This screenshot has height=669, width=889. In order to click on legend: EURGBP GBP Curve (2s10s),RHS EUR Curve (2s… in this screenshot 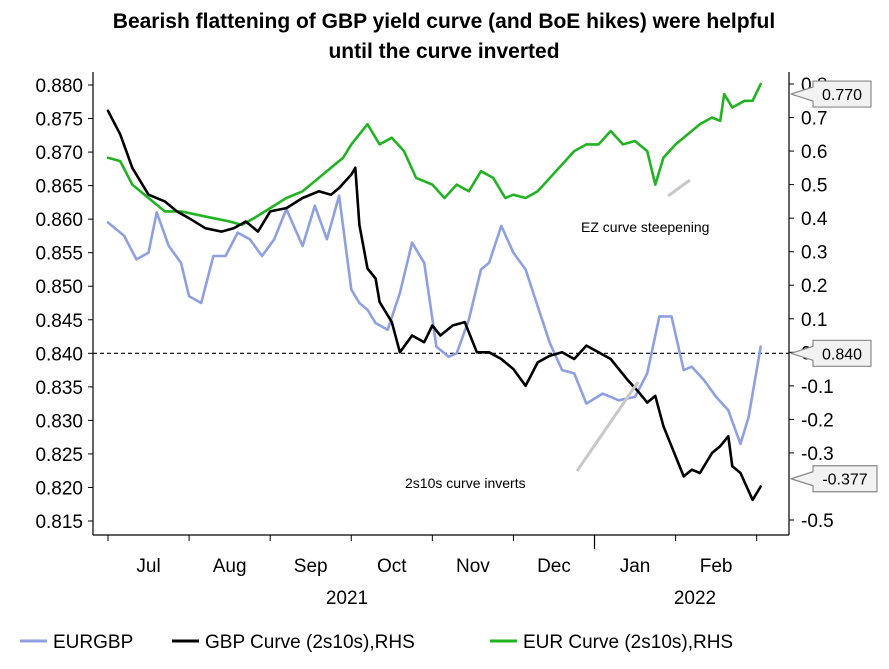, I will do `click(376, 642)`.